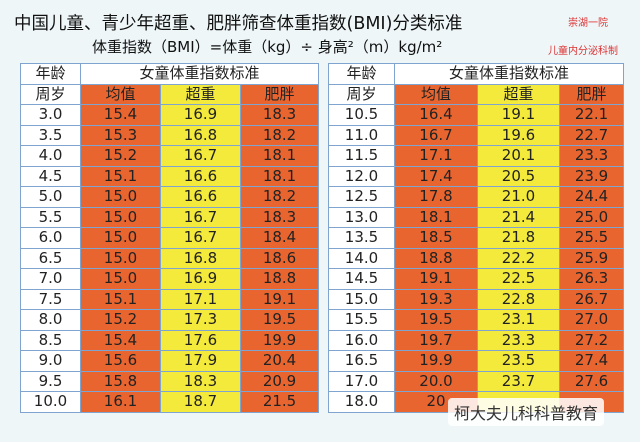 This screenshot has width=640, height=442. I want to click on data-row: 12.0 17.4 20.5 23.9, so click(476, 176).